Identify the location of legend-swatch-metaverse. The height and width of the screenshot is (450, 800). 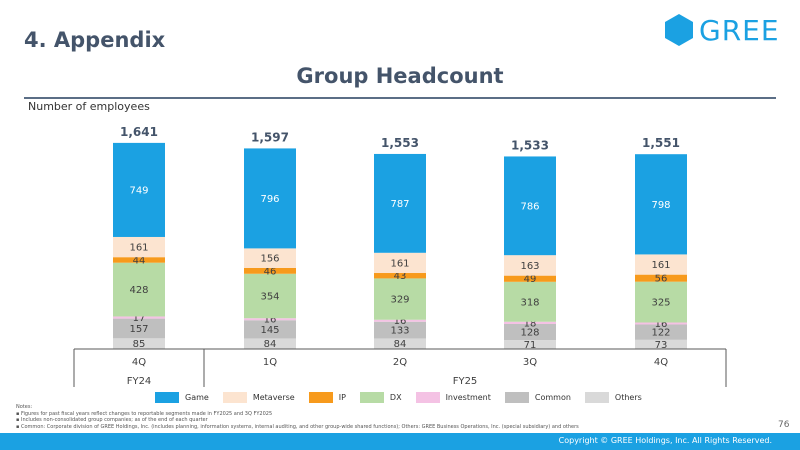
(234, 397).